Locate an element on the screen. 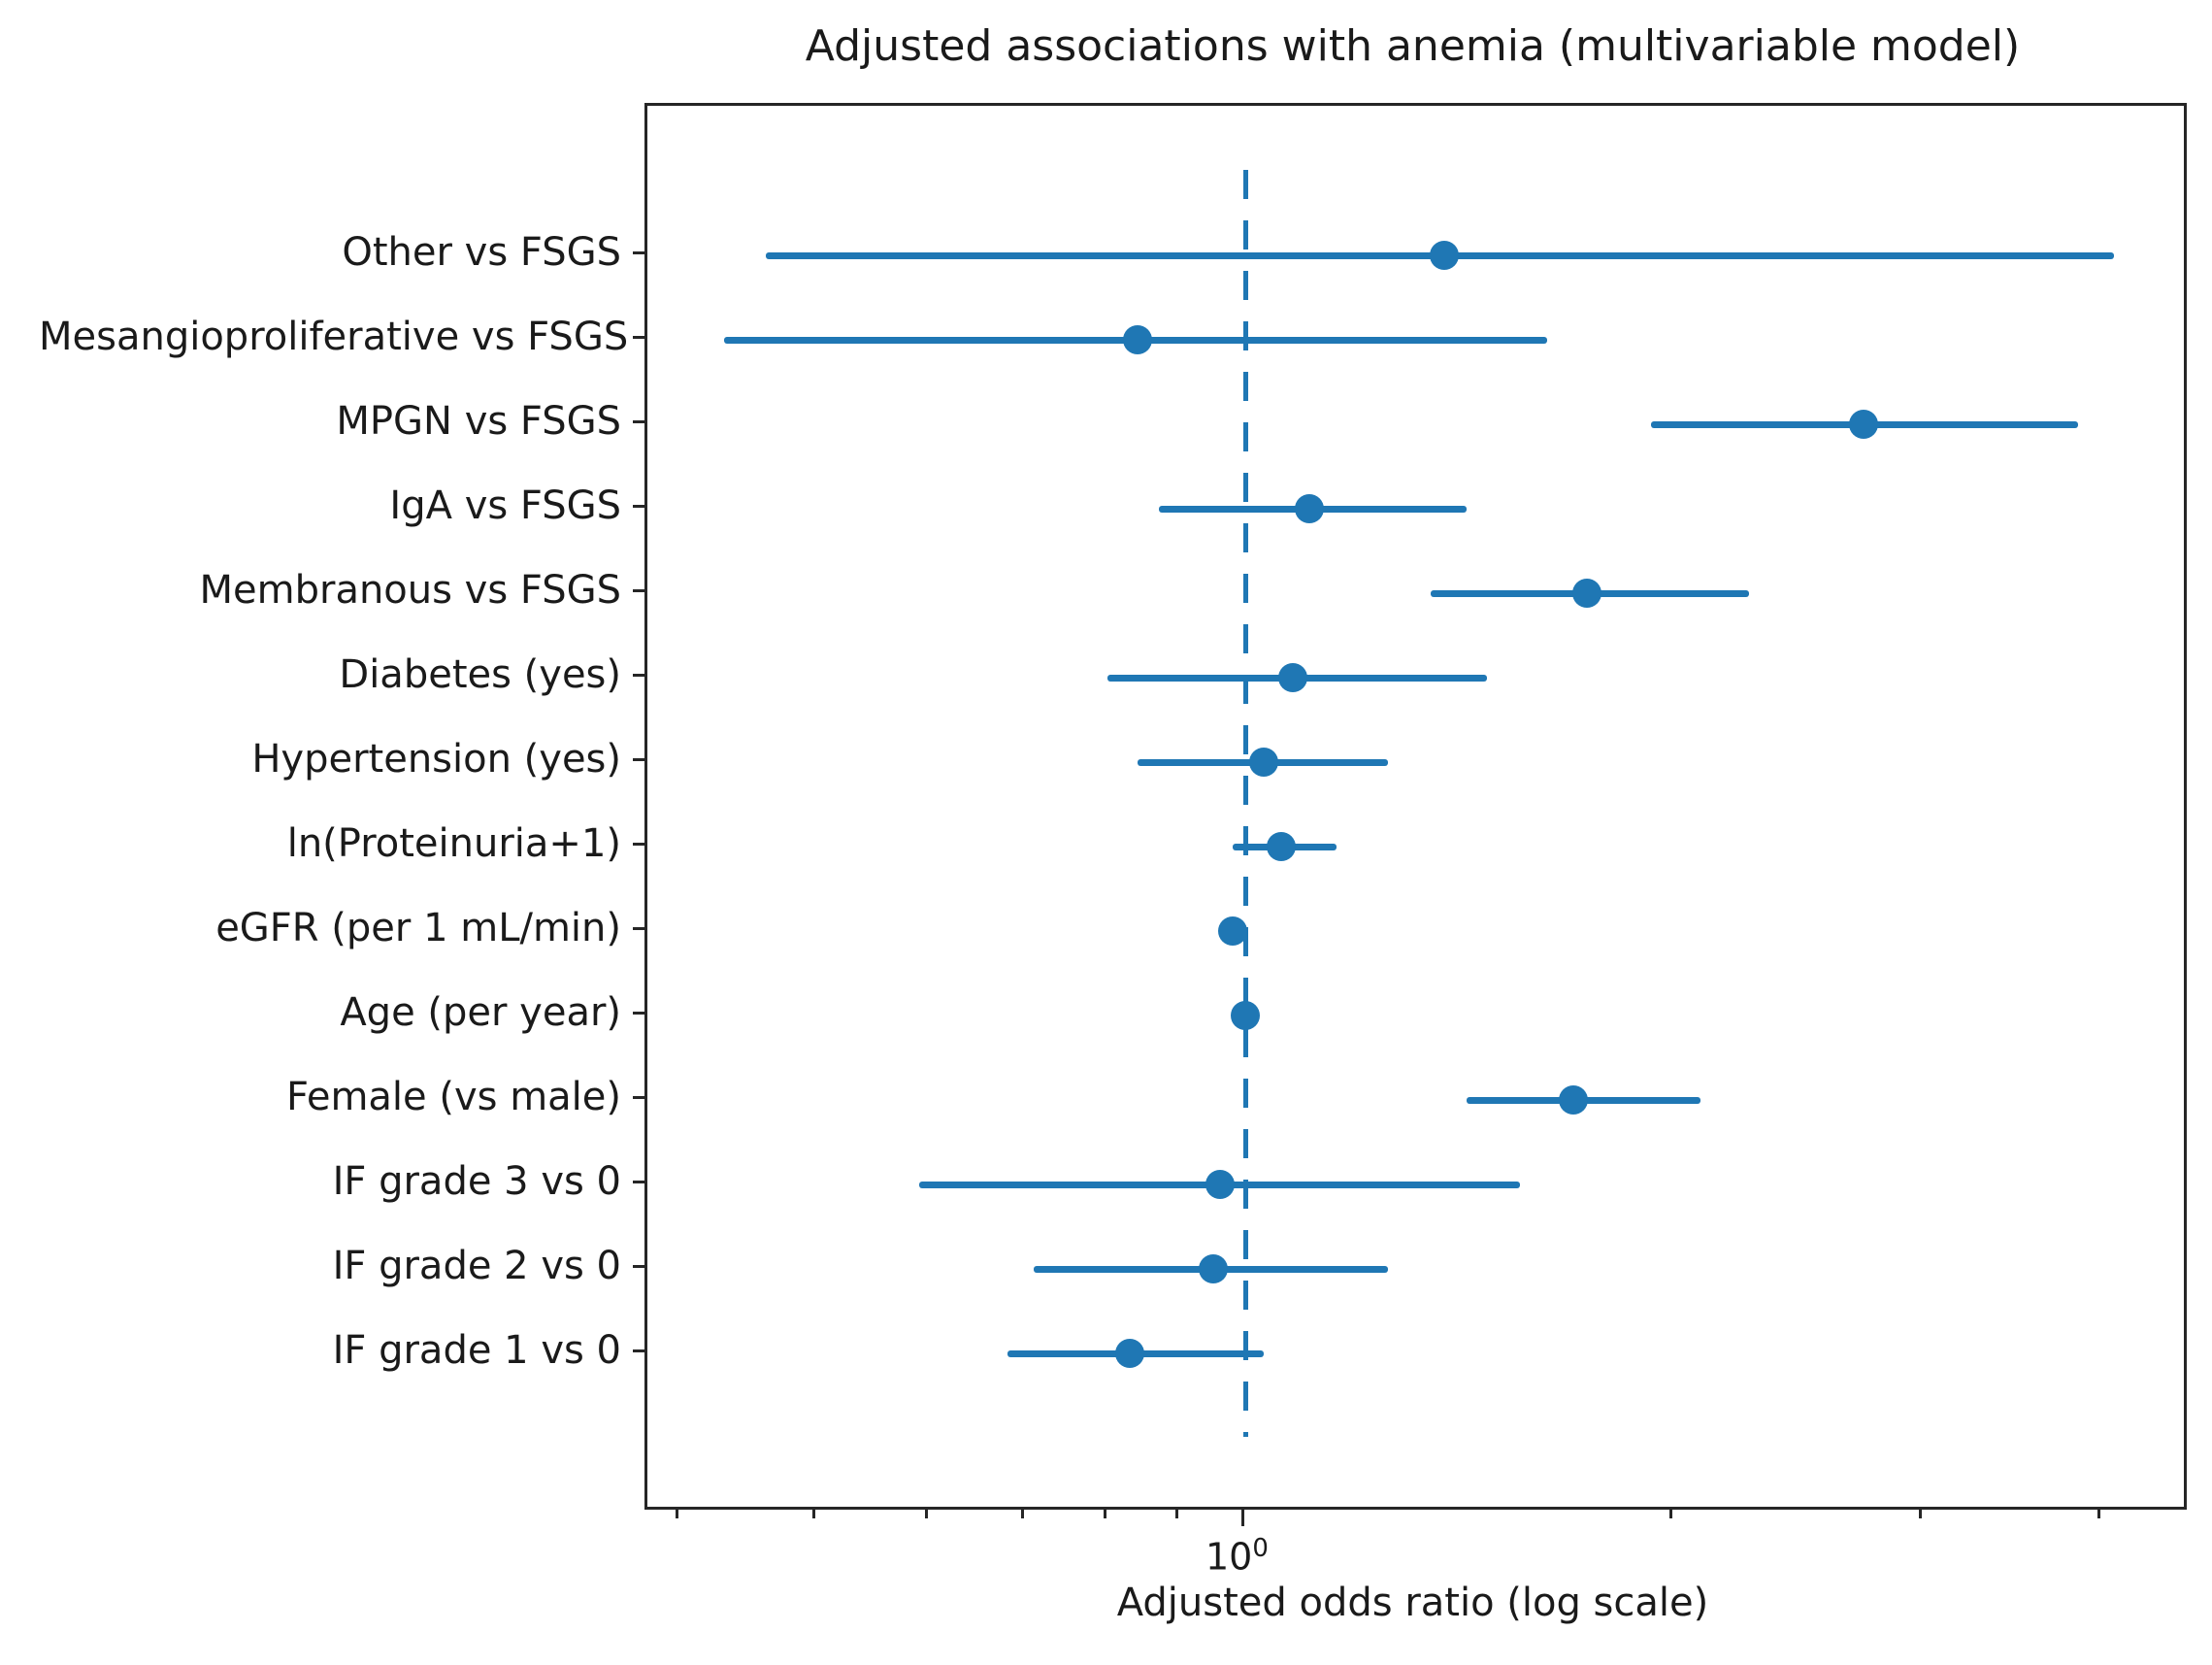 The width and height of the screenshot is (2212, 1665). y-axis-label: Hypertension (yes) is located at coordinates (436, 759).